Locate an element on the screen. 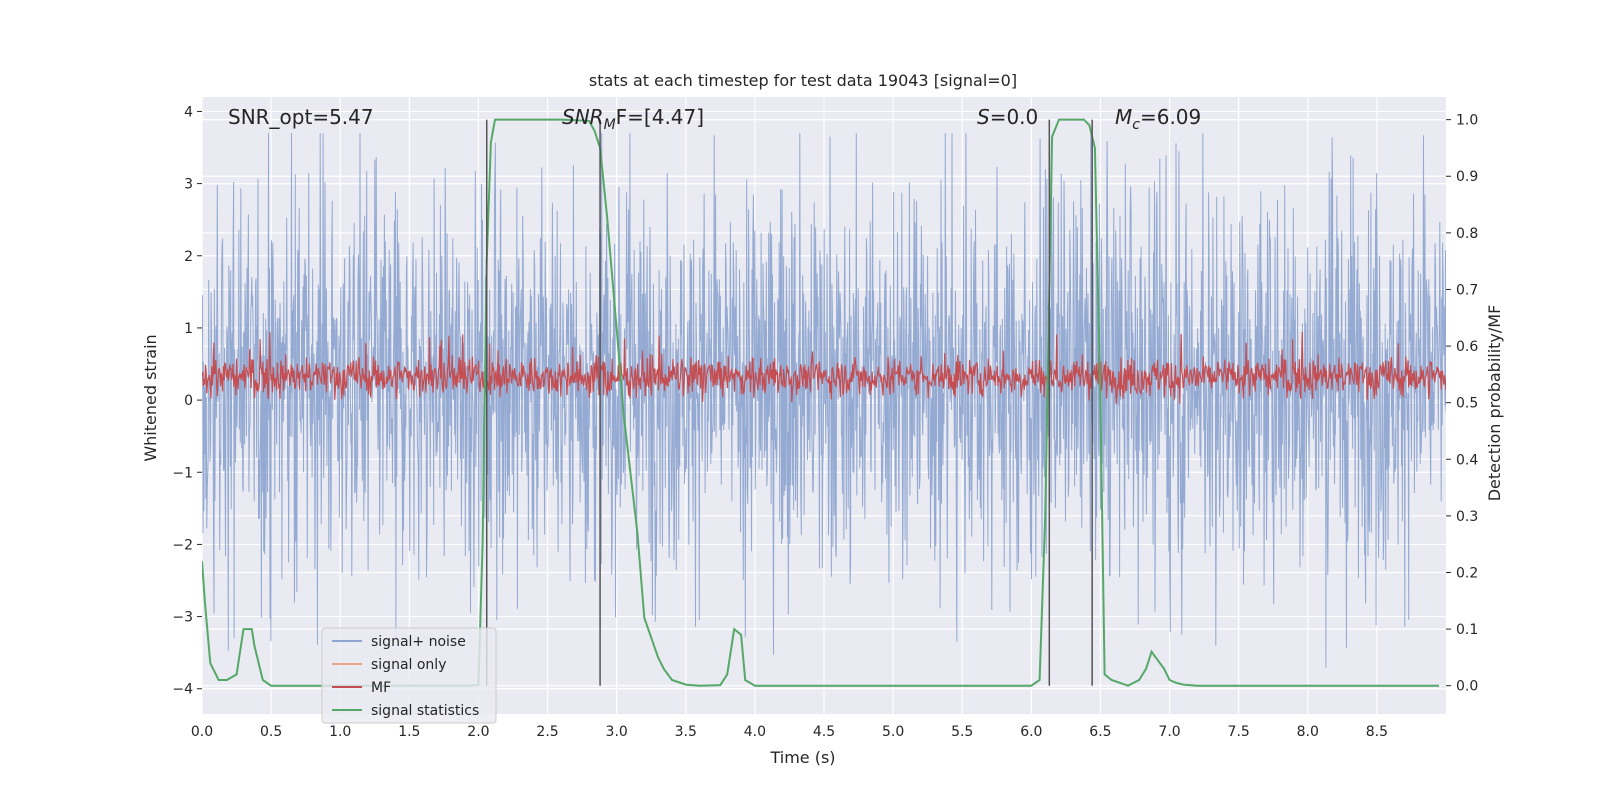 The height and width of the screenshot is (800, 1600). y-tick-label-left: 4 is located at coordinates (188, 112).